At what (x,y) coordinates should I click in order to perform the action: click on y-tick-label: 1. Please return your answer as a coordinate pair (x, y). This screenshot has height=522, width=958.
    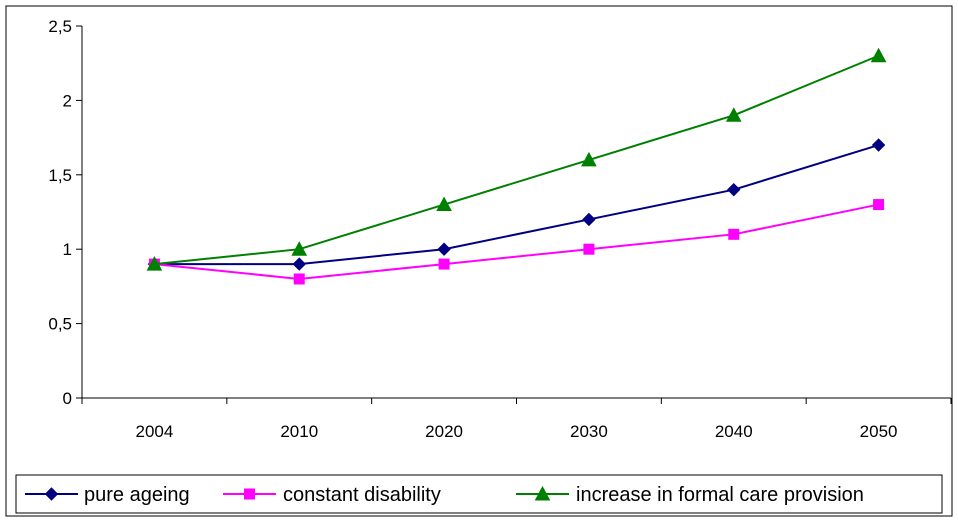
    Looking at the image, I should click on (67, 249).